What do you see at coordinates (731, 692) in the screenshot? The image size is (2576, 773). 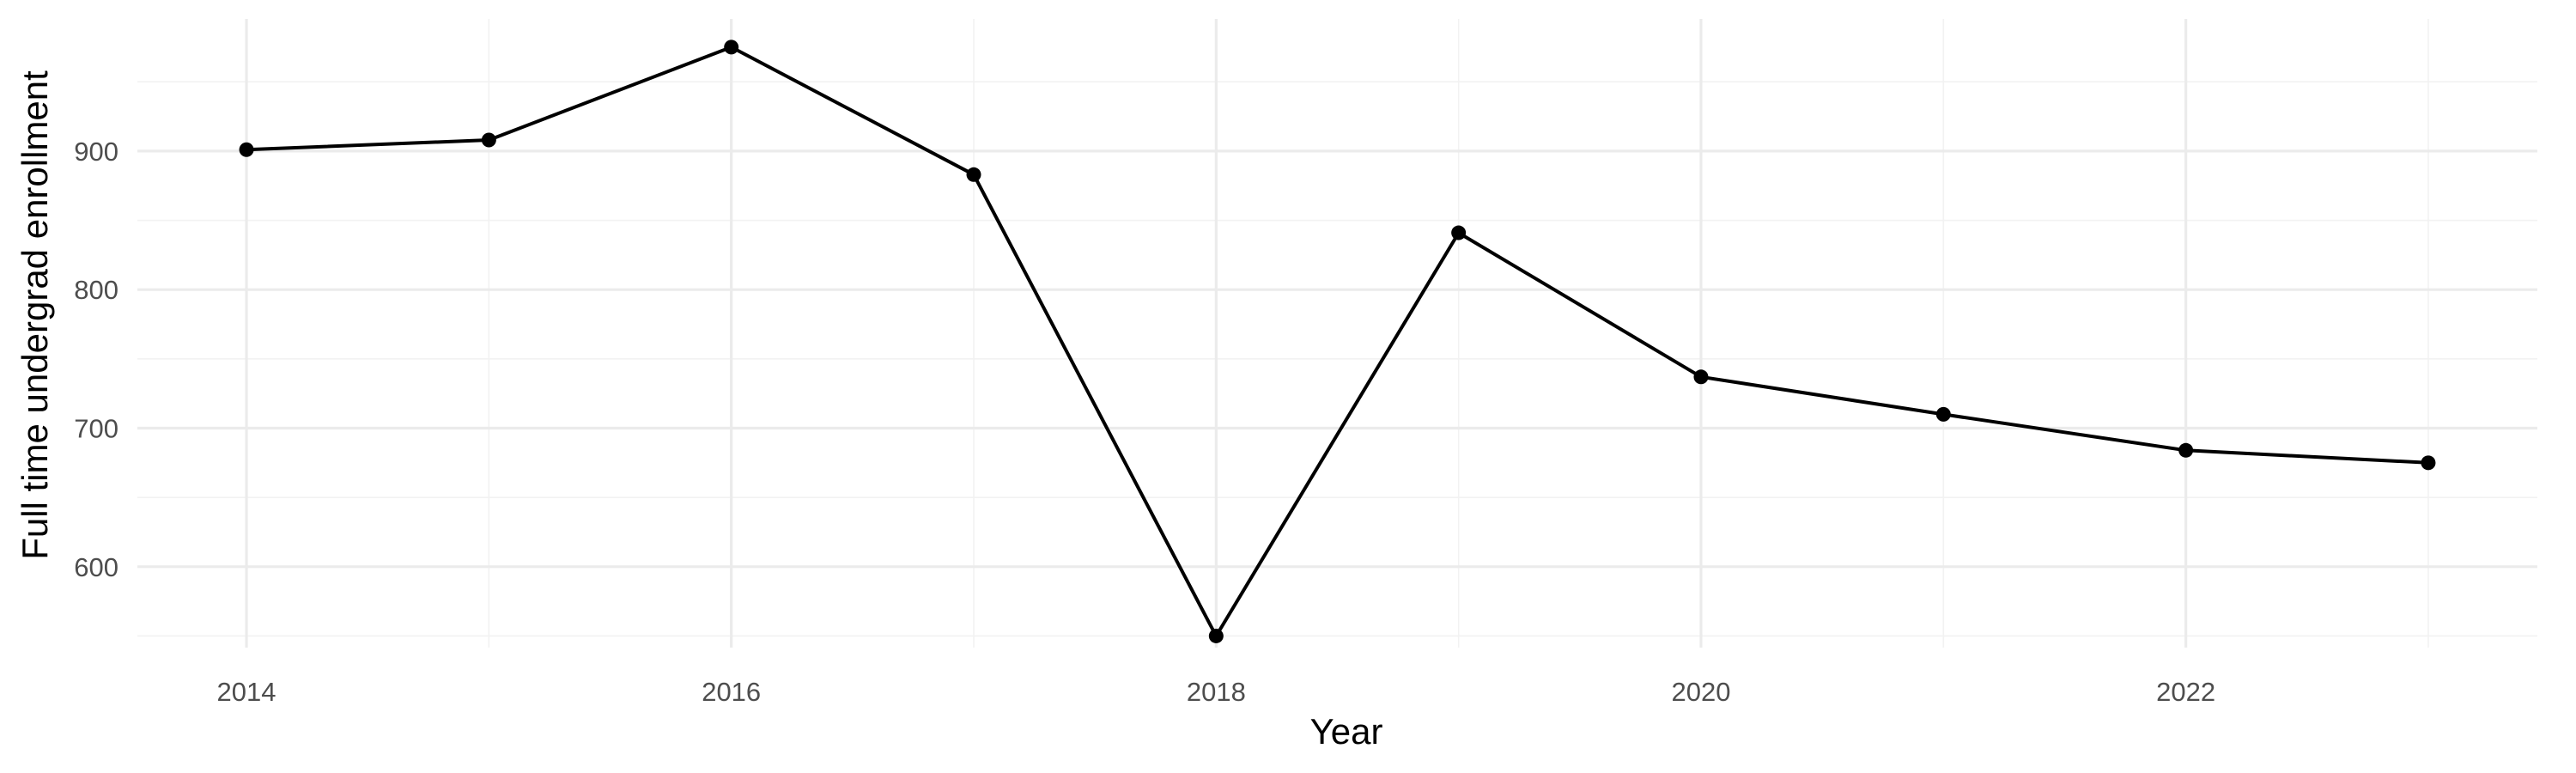 I see `x-tick-label: 2016` at bounding box center [731, 692].